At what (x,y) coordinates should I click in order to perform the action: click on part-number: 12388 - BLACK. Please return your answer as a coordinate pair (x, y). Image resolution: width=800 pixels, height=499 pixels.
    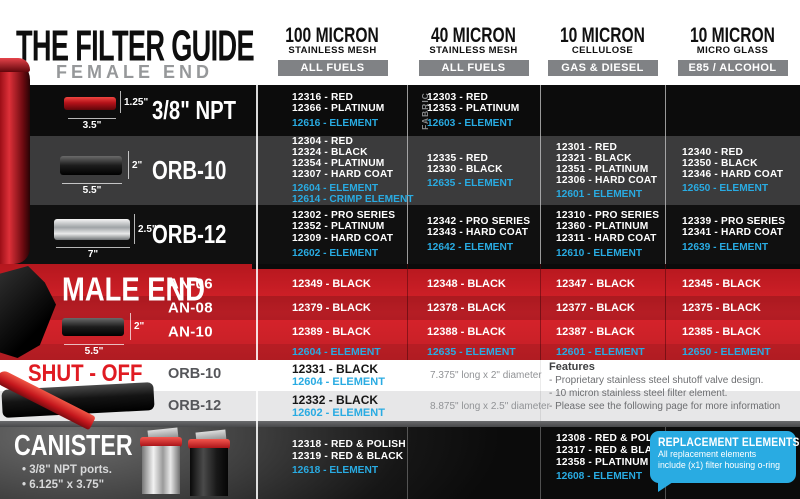
    Looking at the image, I should click on (466, 332).